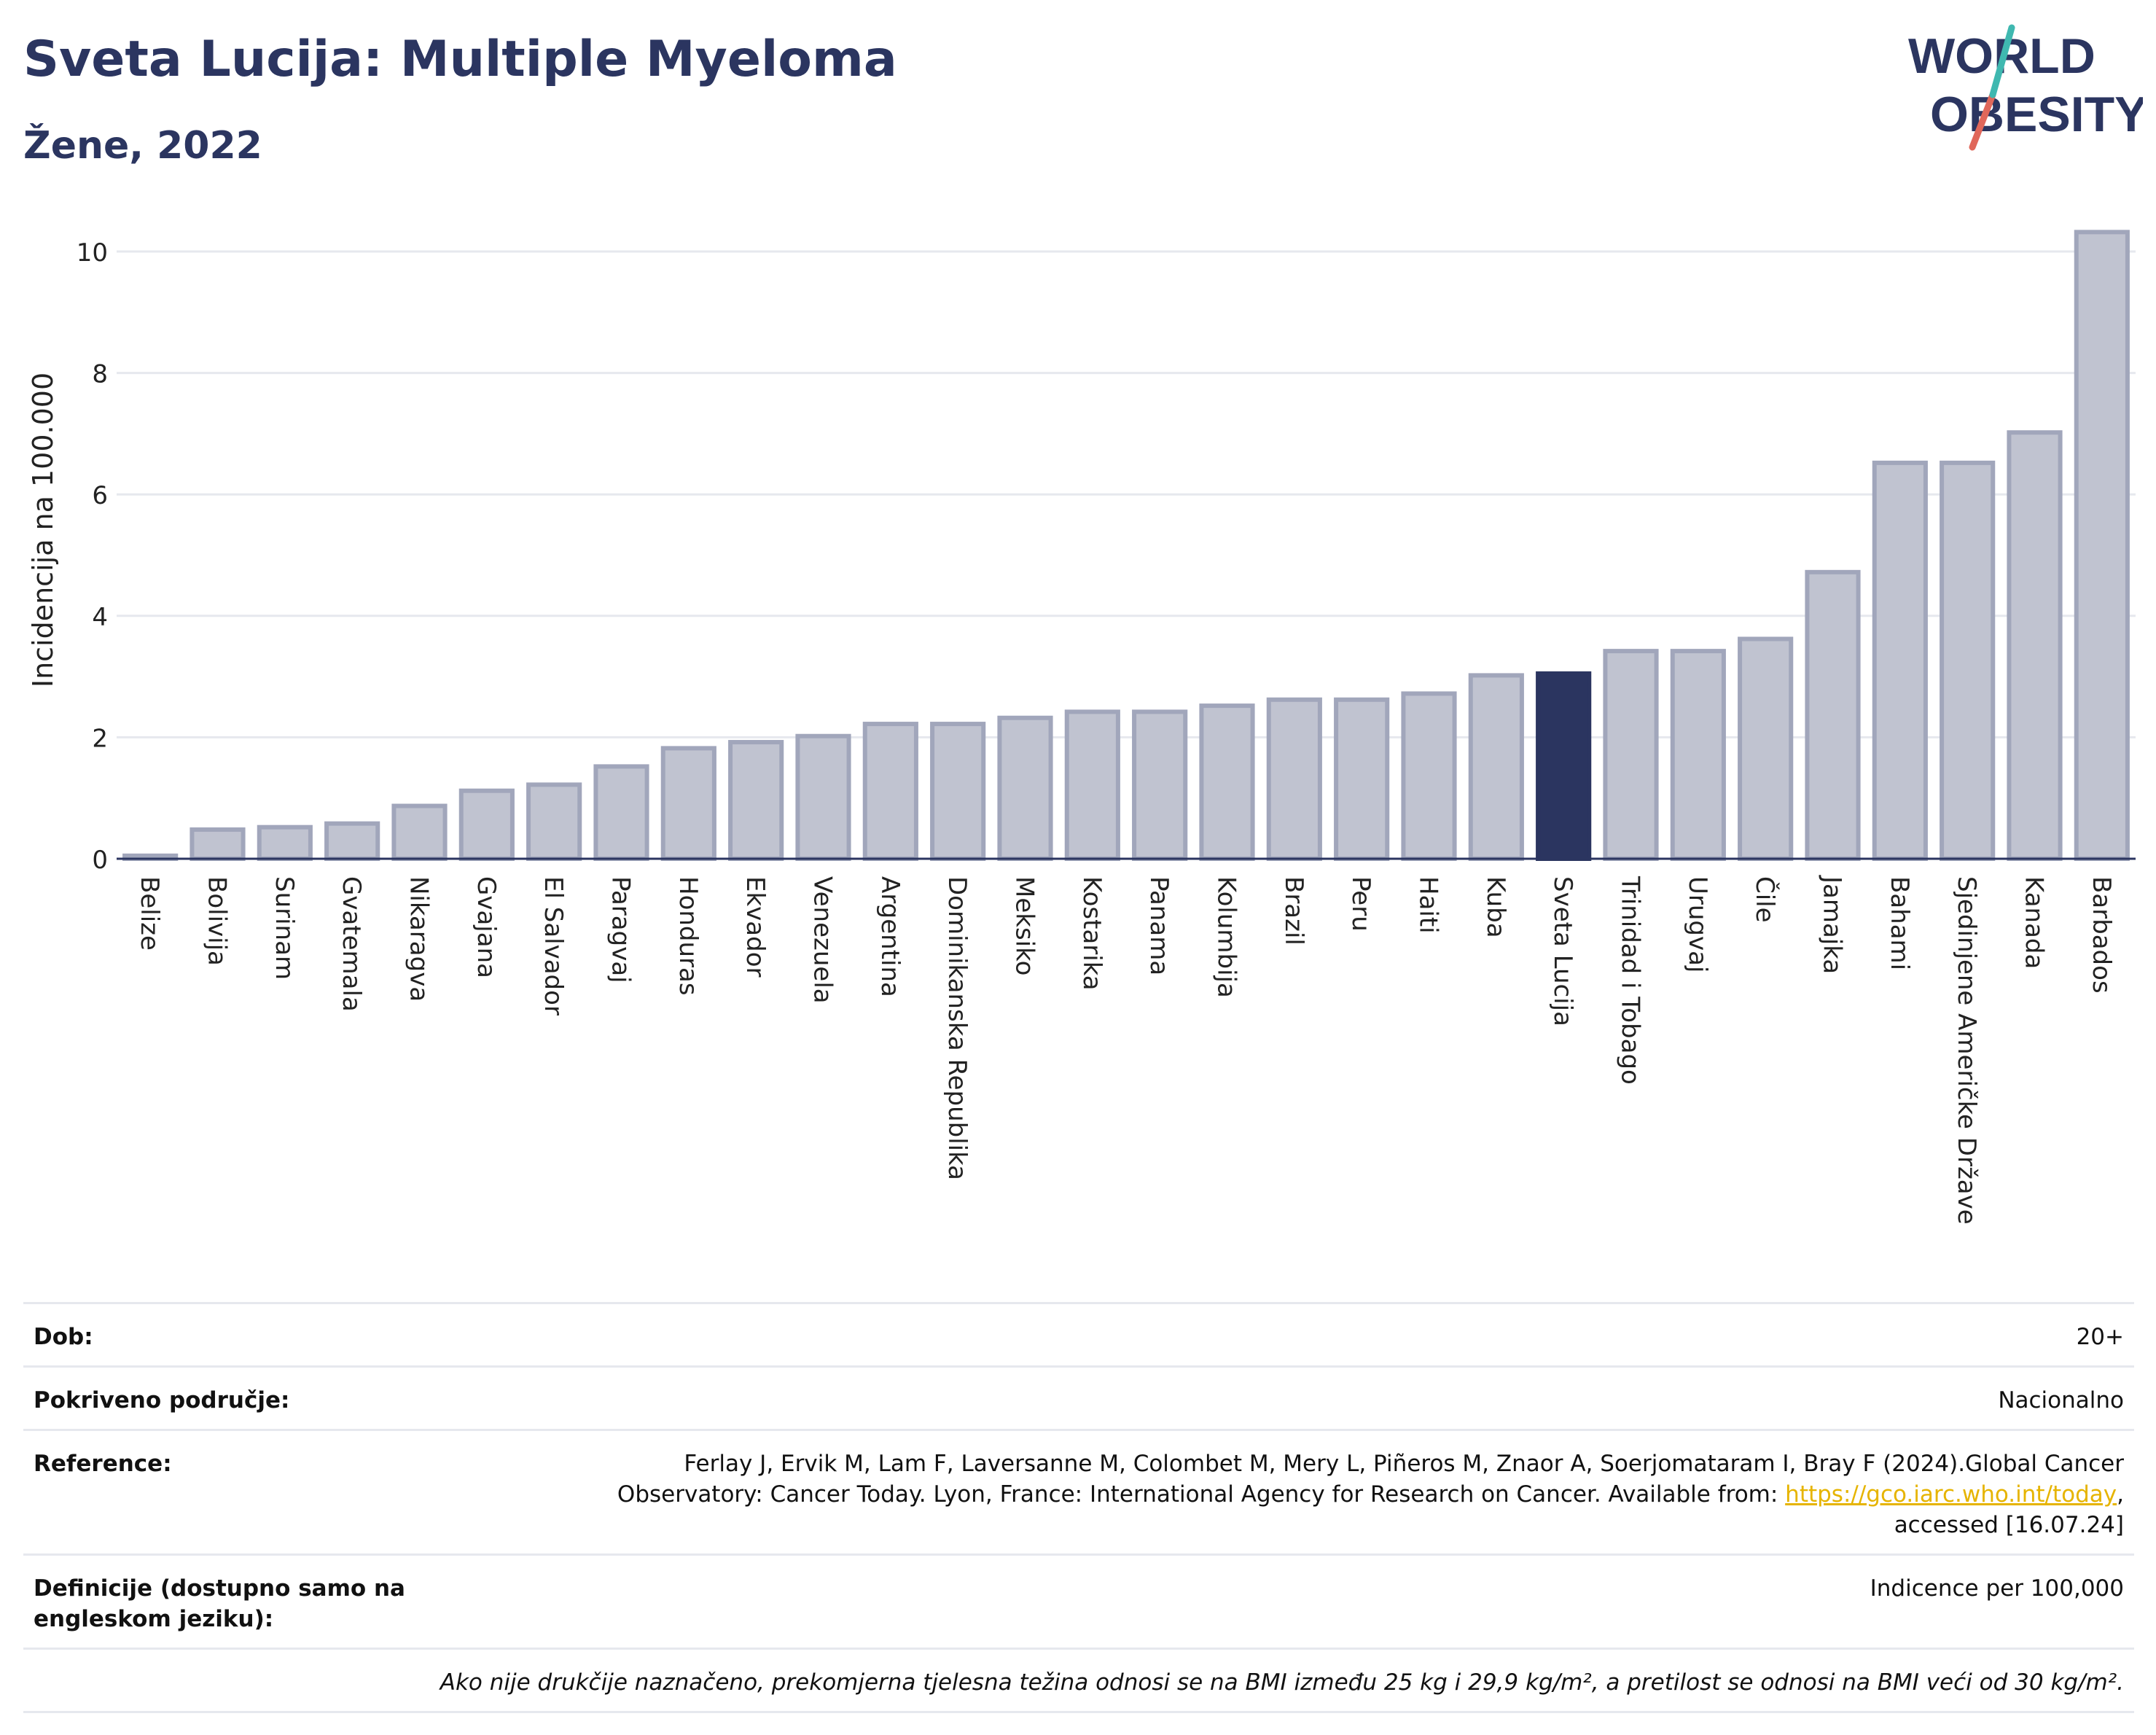 The width and height of the screenshot is (2156, 1735). Describe the element at coordinates (100, 496) in the screenshot. I see `y-tick-label: 6` at that location.